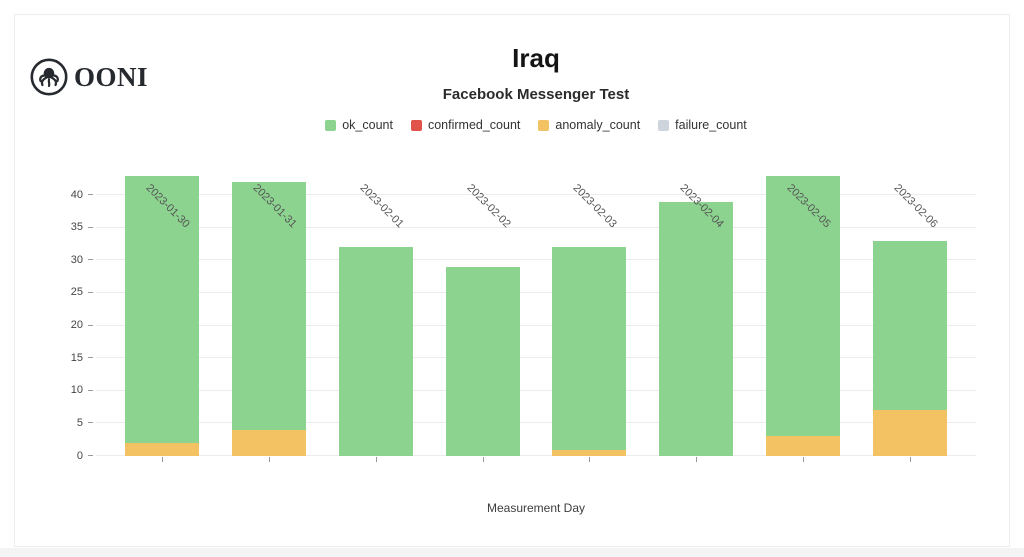 The height and width of the screenshot is (557, 1024). Describe the element at coordinates (536, 508) in the screenshot. I see `x-axis-title: Measurement Day` at that location.